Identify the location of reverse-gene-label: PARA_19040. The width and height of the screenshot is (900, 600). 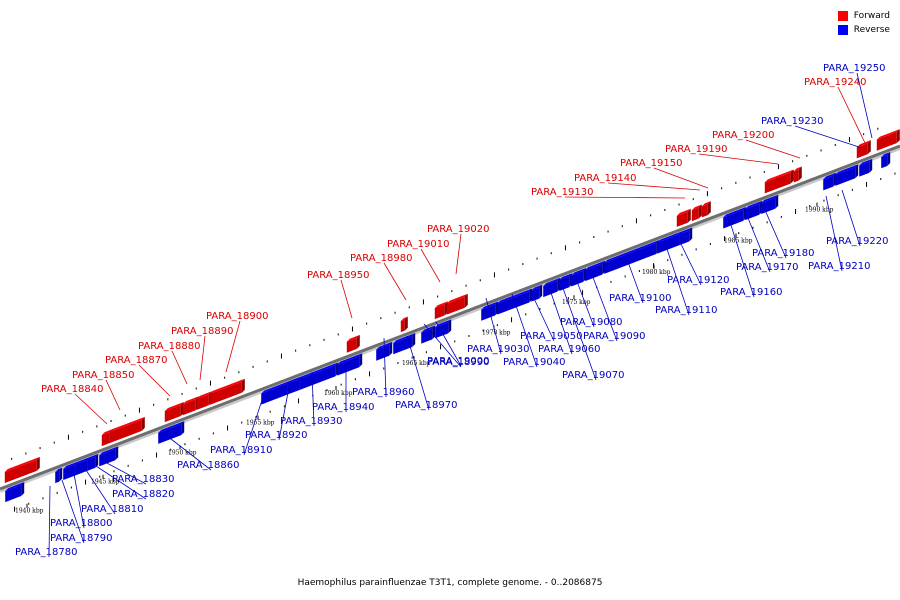
(534, 362).